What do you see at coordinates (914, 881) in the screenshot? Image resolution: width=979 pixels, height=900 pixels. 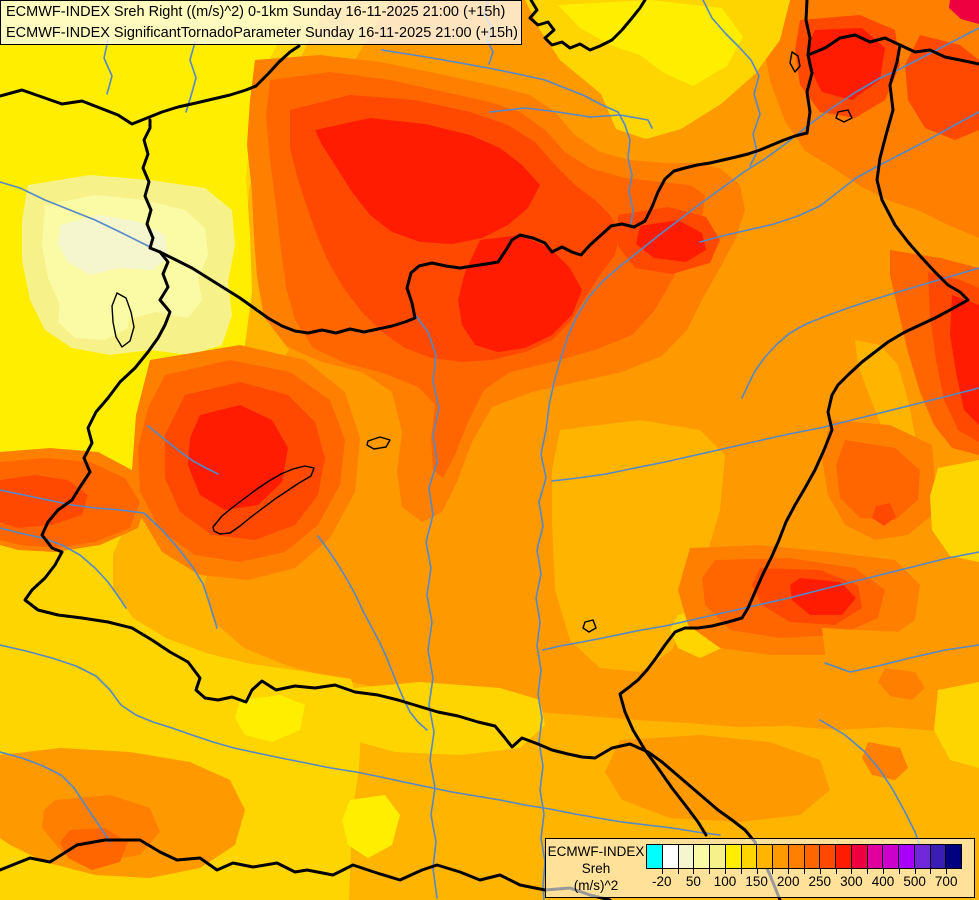 I see `legend-tick-label: 500` at bounding box center [914, 881].